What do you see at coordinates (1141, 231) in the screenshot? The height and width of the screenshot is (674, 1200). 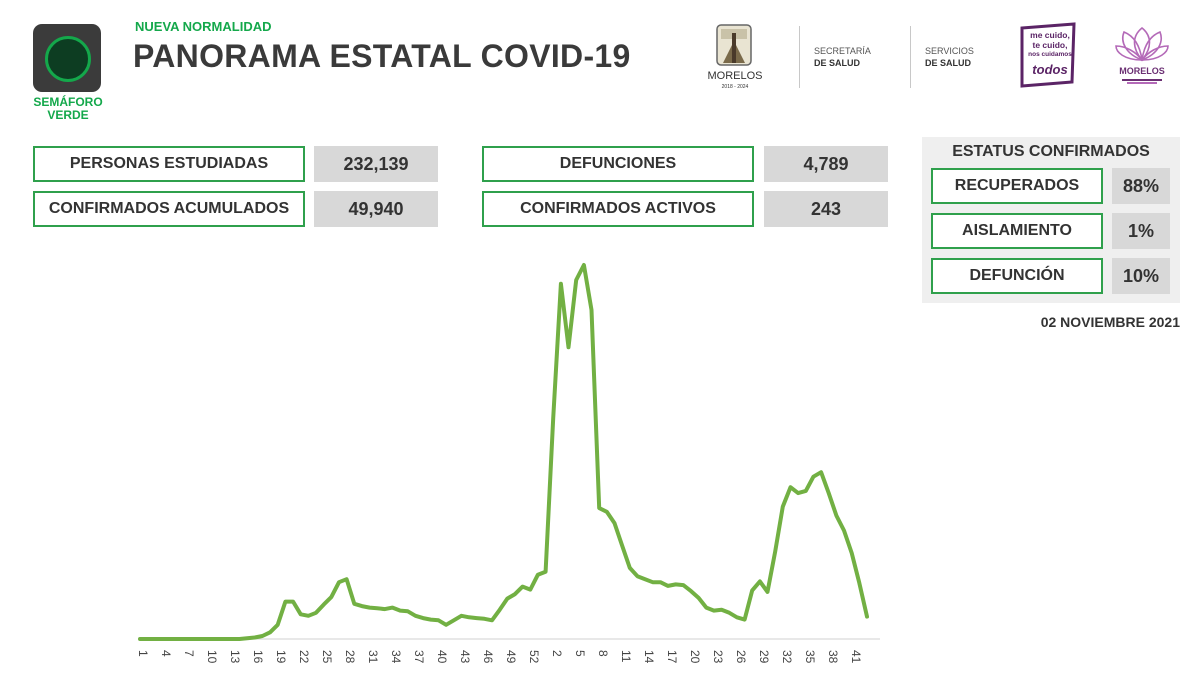 I see `aislamiento-value: 1%` at bounding box center [1141, 231].